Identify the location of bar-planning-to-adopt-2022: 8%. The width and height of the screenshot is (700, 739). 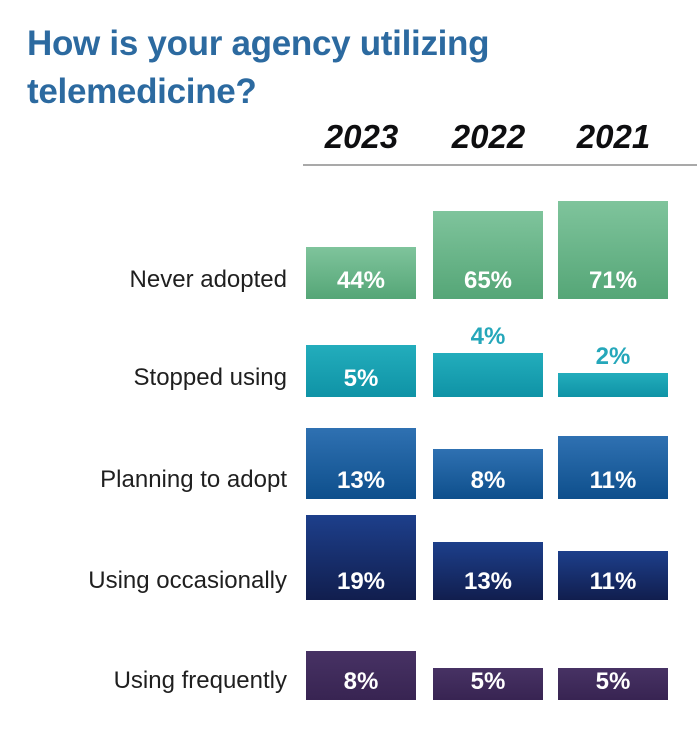
(488, 474).